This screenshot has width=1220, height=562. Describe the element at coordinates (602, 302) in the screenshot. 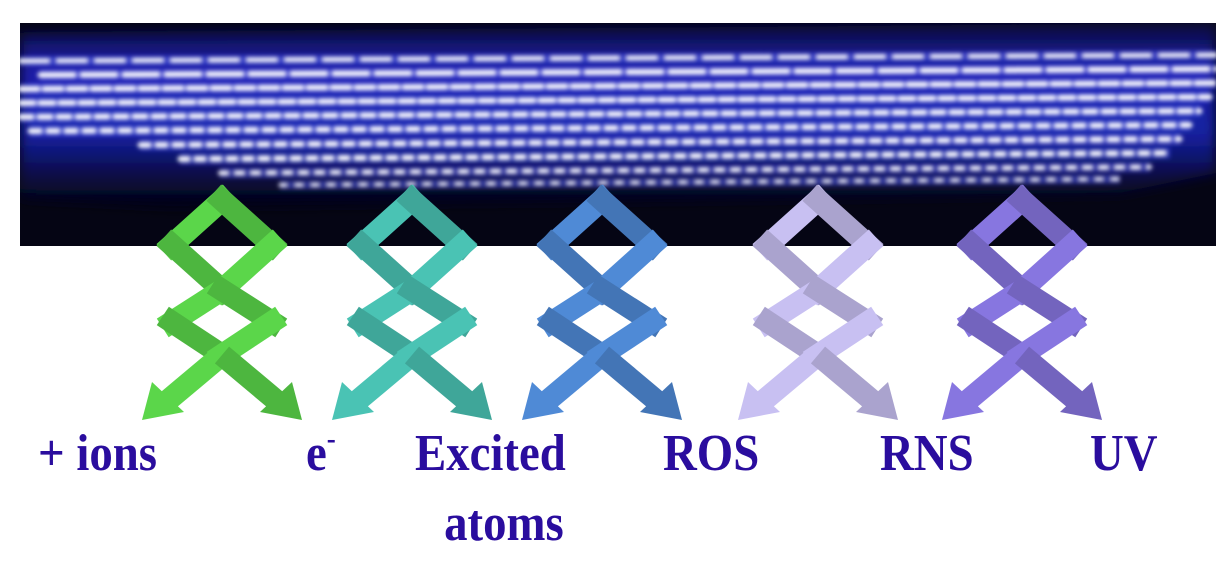

I see `arrow-excited` at that location.